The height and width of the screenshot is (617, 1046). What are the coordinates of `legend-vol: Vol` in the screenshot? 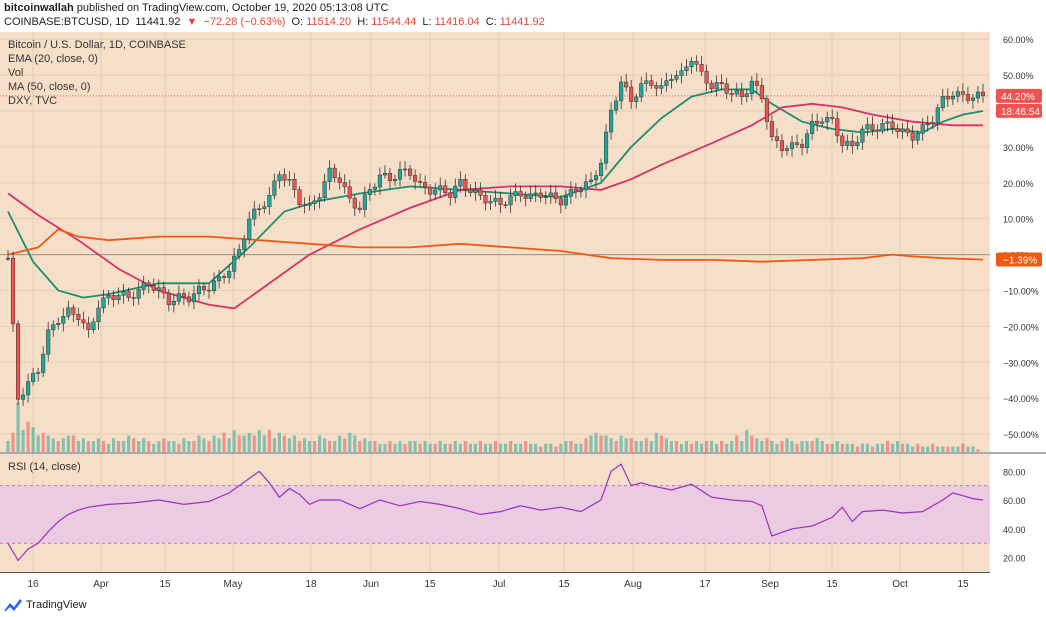 It's located at (15, 73).